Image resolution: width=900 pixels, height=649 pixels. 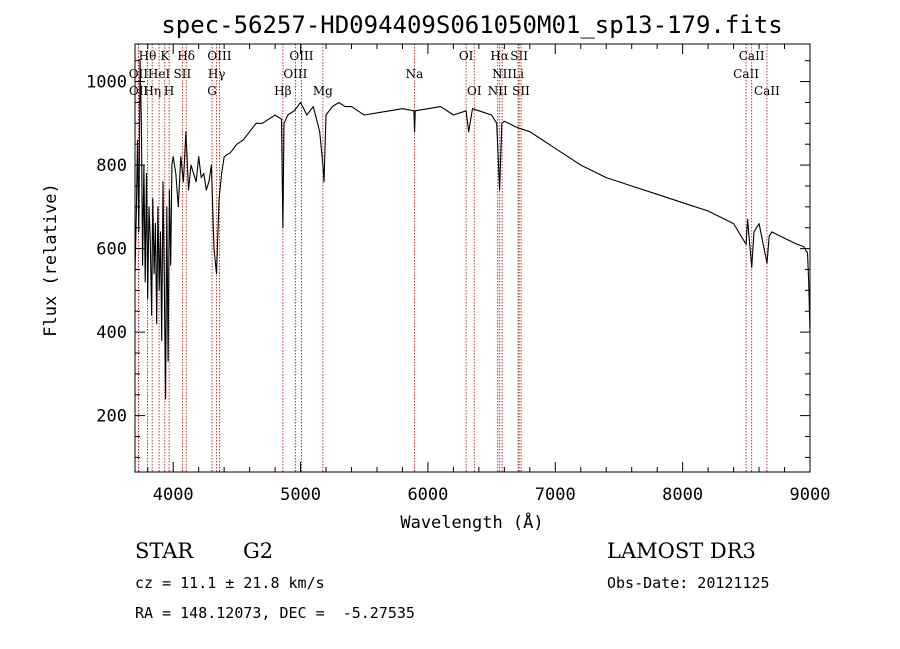 I want to click on line-label-20: Hα, so click(x=499, y=56).